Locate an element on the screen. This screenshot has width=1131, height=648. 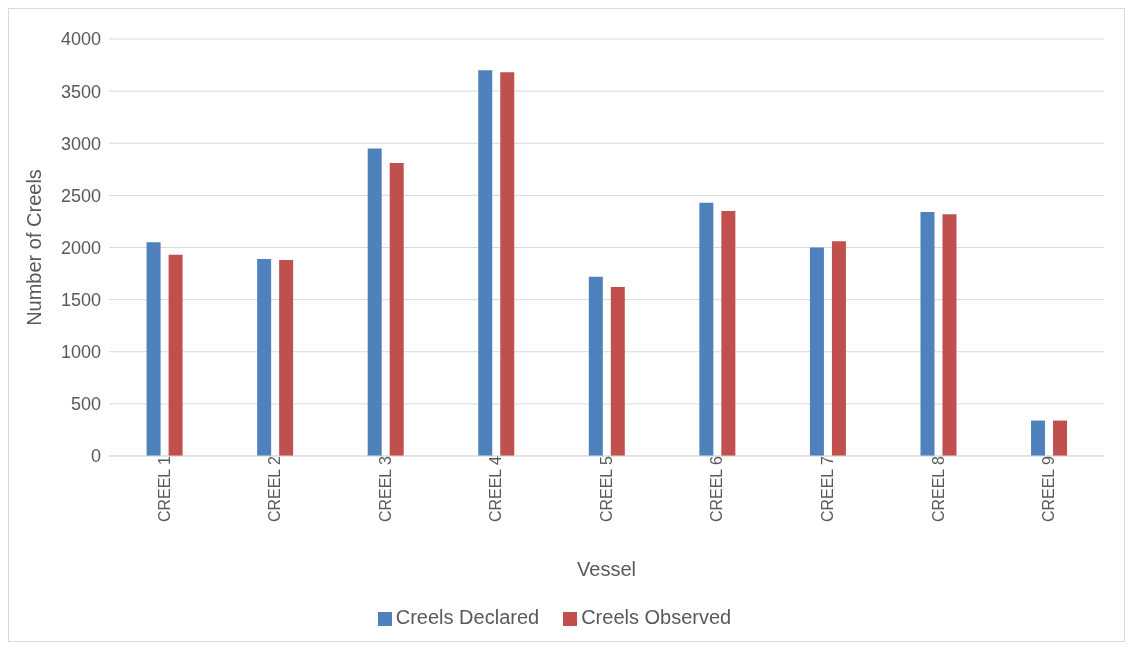
y-tick-label: 2500 is located at coordinates (80, 195).